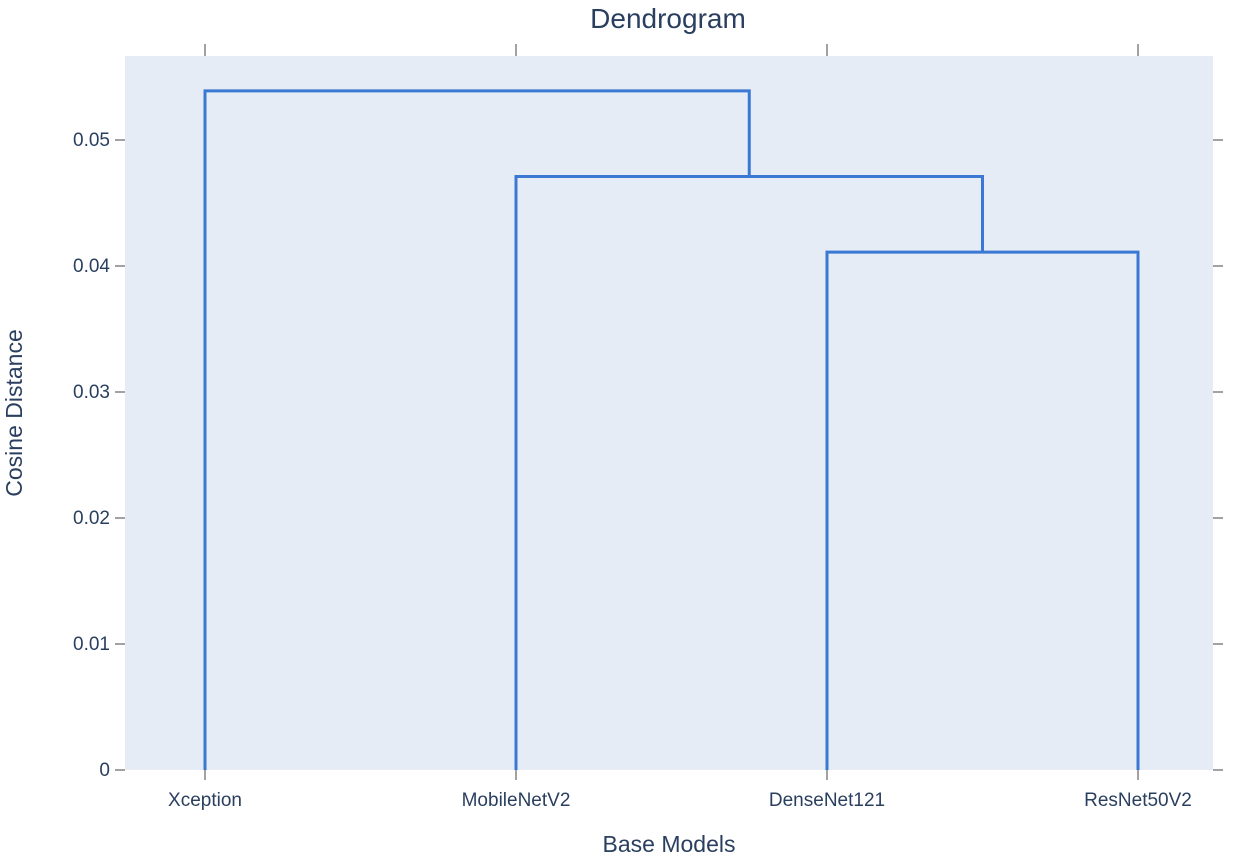  I want to click on y-axis: 0 0.01 0.02 0.03 0.04 0.05, so click(99, 455).